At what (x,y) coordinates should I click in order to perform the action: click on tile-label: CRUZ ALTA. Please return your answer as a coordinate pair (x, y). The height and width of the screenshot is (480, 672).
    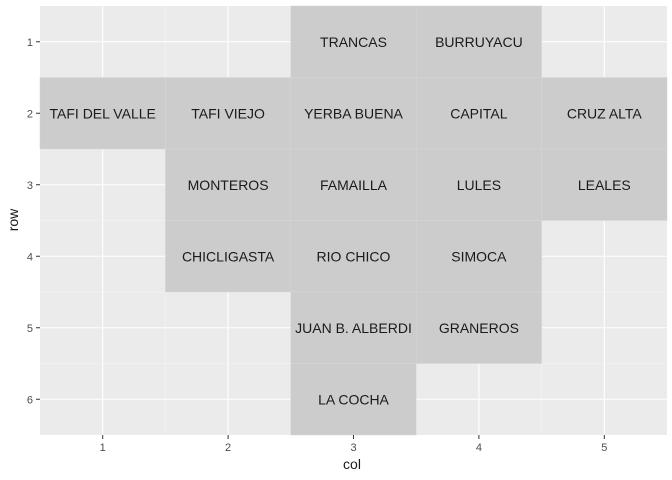
    Looking at the image, I should click on (605, 113).